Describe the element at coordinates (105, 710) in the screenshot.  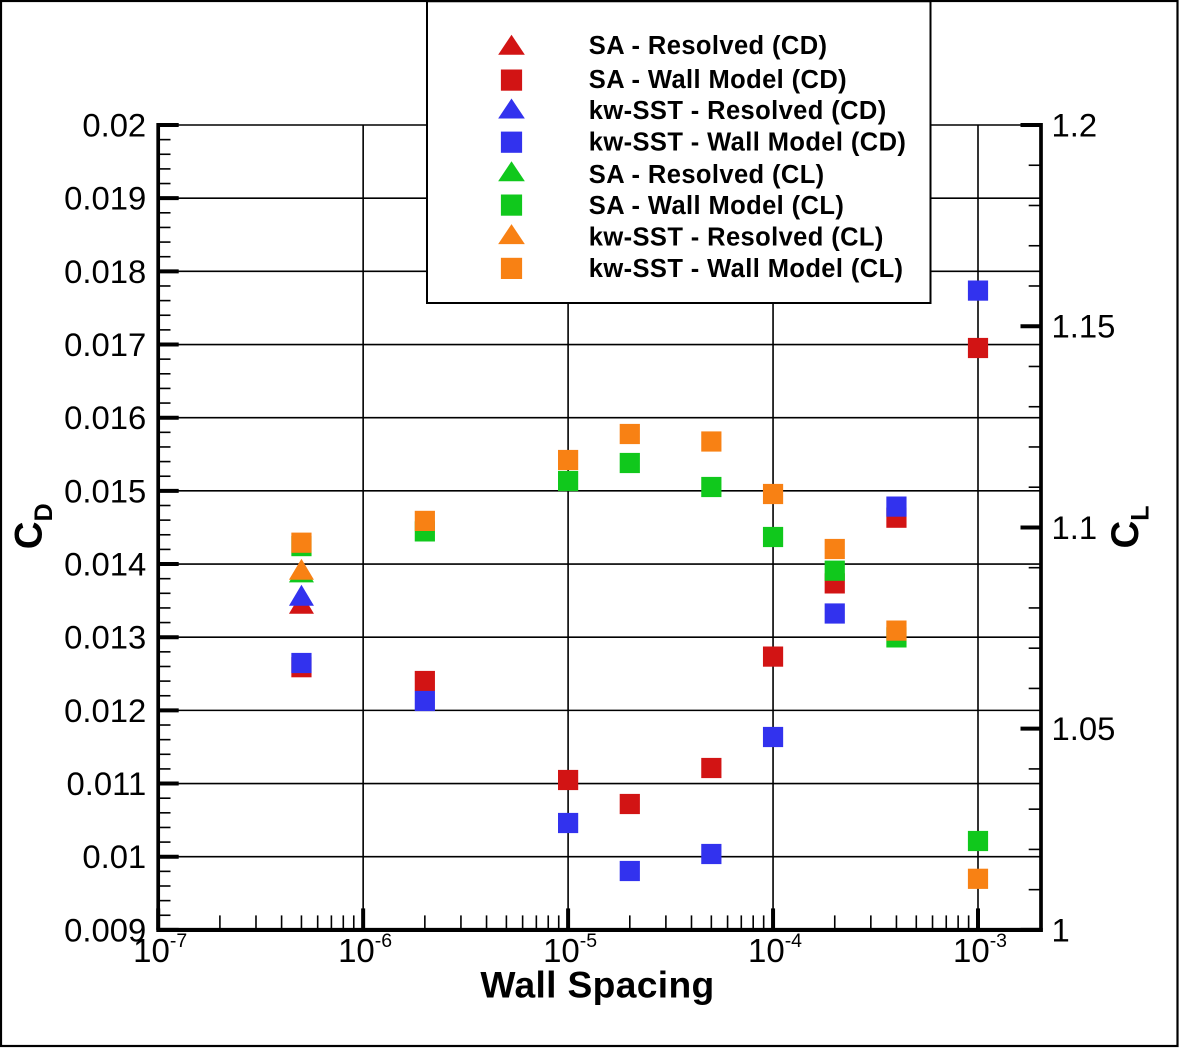
I see `svg-text: 0.012` at that location.